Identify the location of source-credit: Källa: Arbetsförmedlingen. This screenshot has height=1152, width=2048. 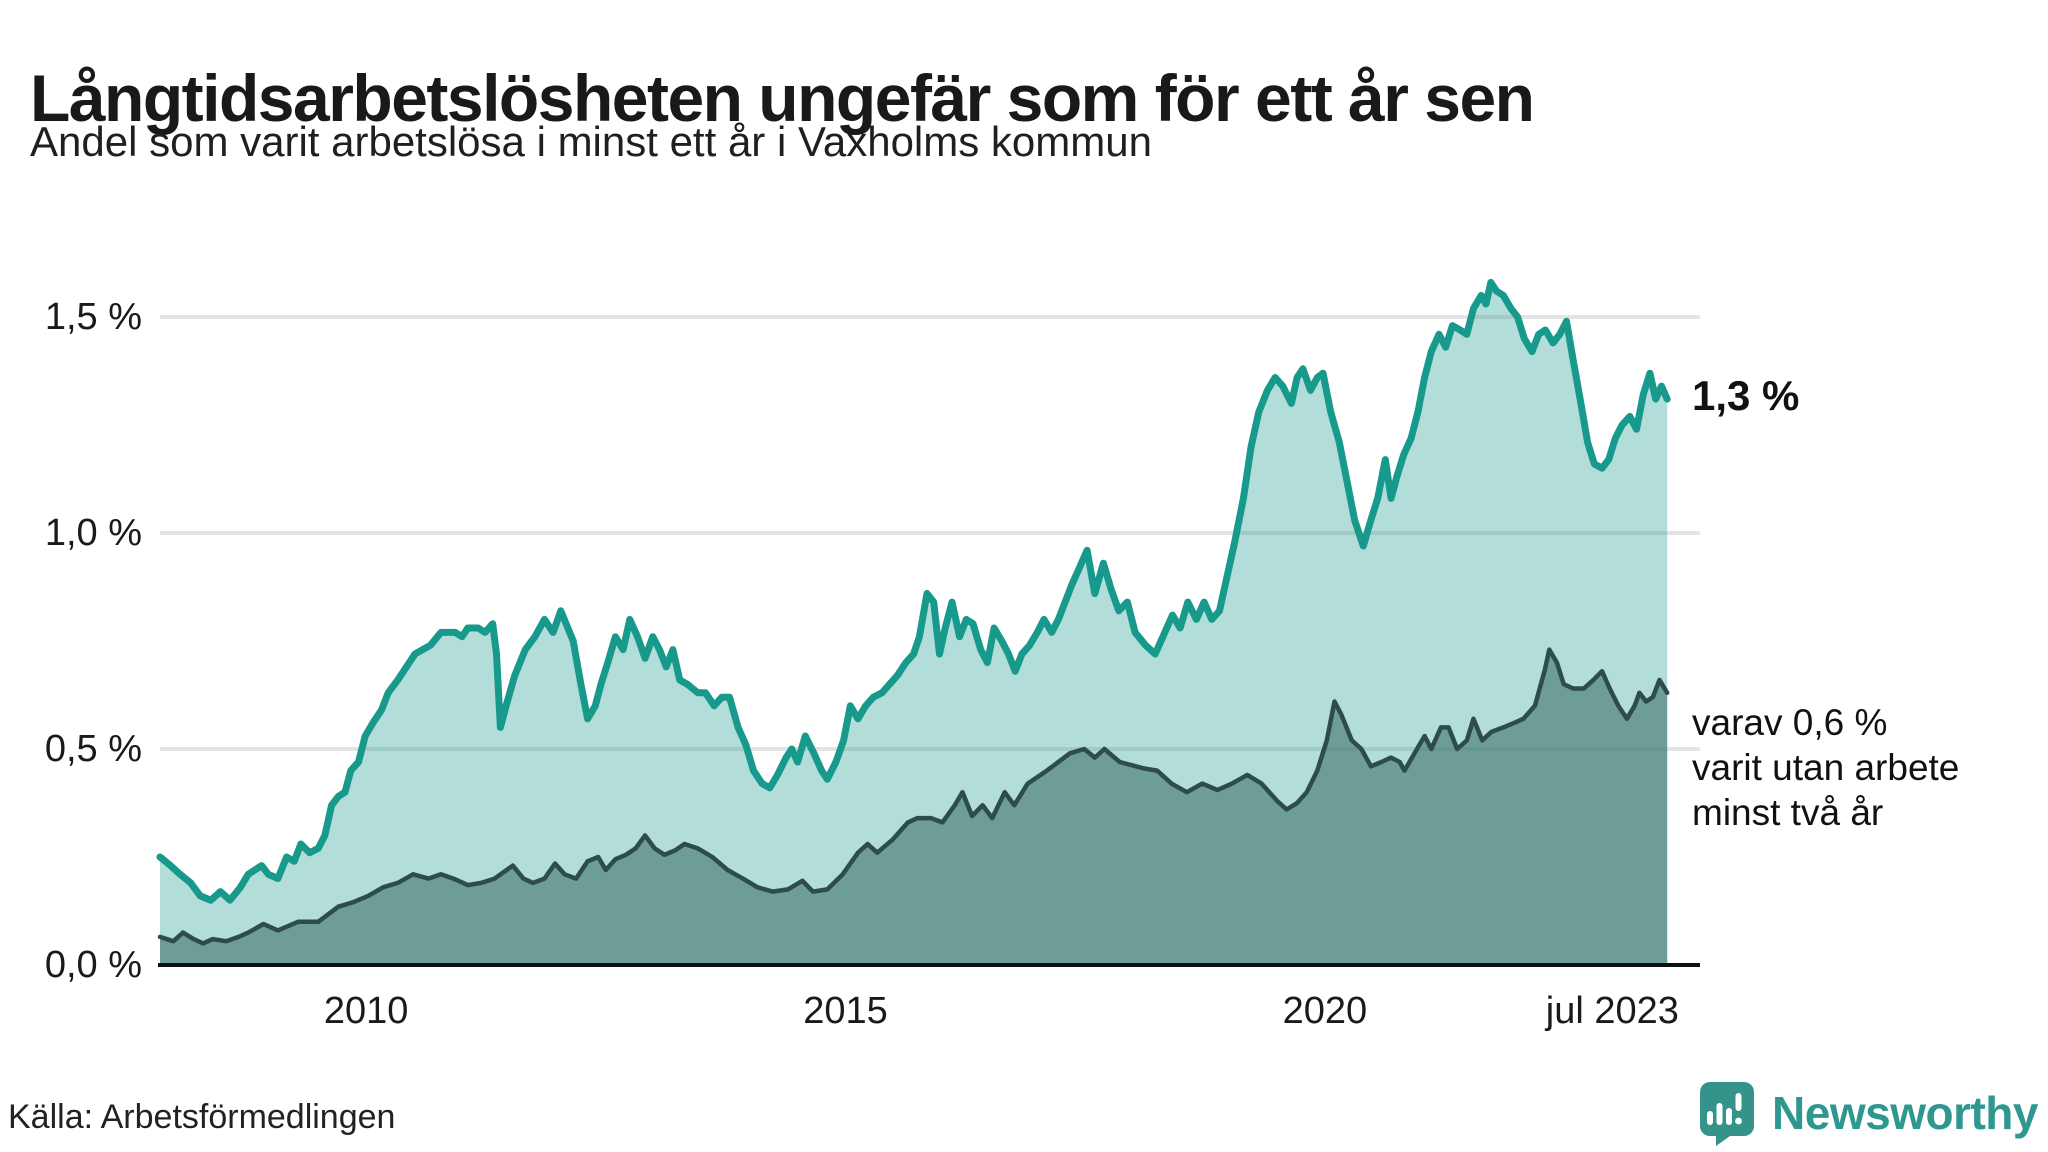
(202, 1117).